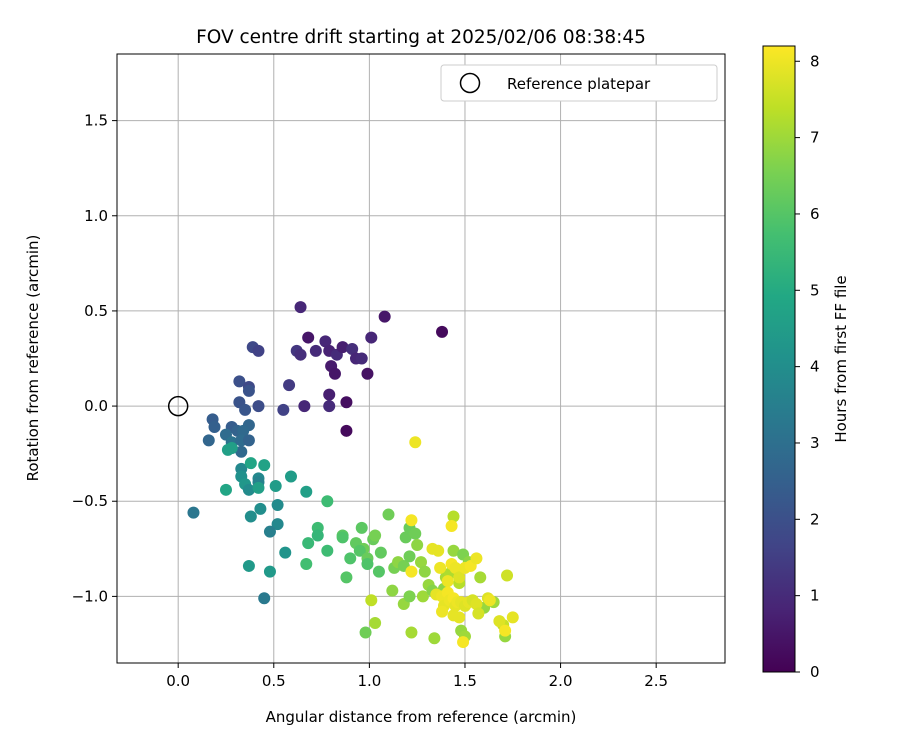 The height and width of the screenshot is (750, 900). I want to click on y-tick-label: −0.5, so click(90, 501).